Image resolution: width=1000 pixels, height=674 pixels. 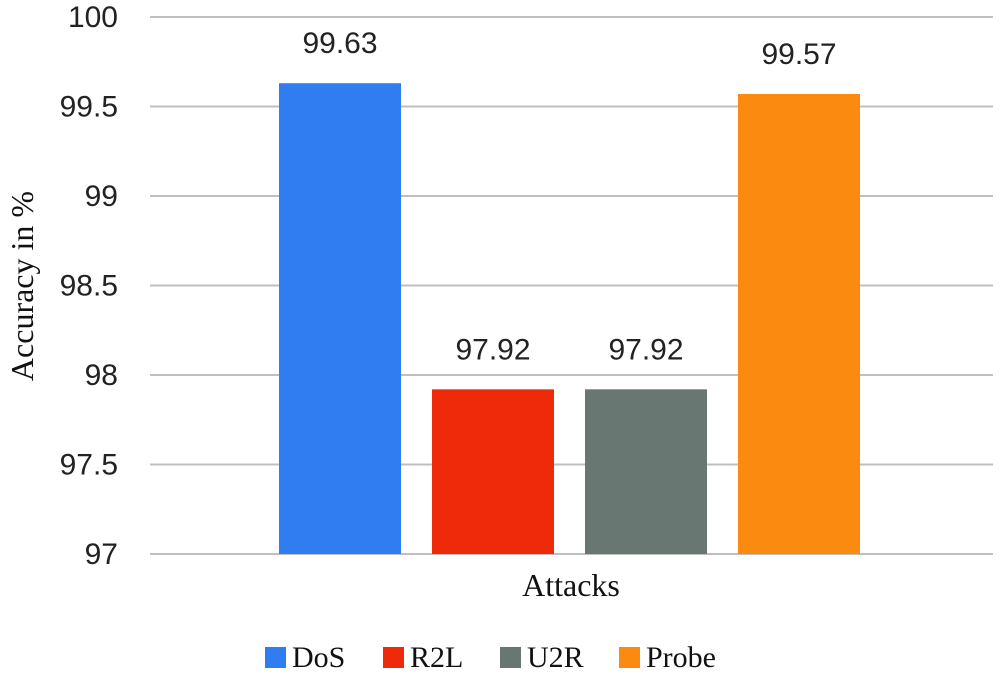 What do you see at coordinates (340, 318) in the screenshot?
I see `bar-dos` at bounding box center [340, 318].